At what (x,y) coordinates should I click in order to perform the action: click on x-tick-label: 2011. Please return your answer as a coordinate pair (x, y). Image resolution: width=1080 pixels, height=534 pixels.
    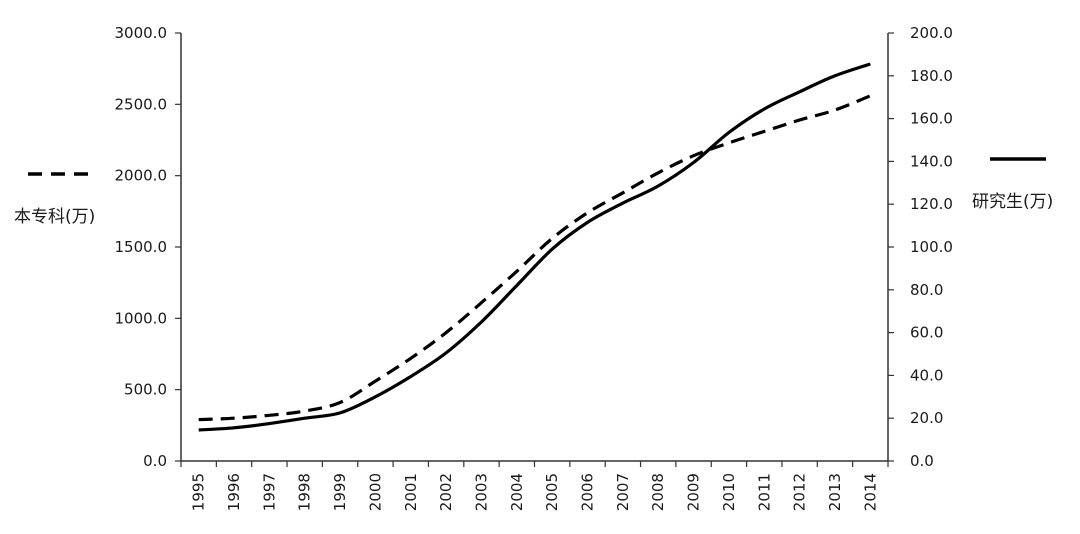
    Looking at the image, I should click on (764, 492).